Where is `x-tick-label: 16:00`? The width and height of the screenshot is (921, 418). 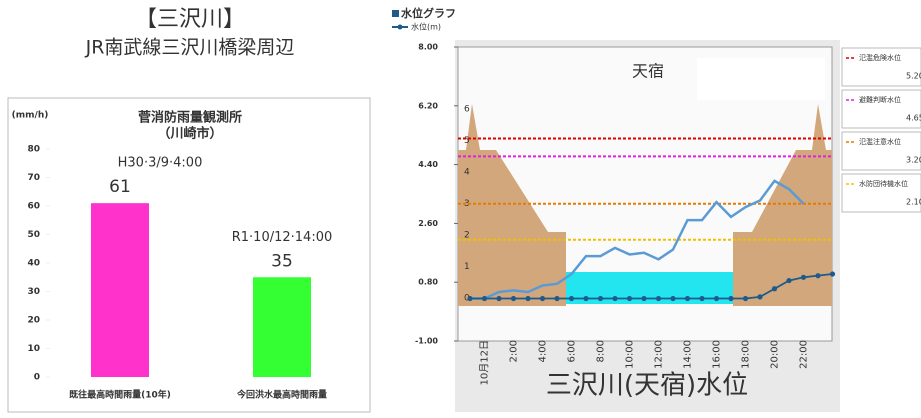
x-tick-label: 16:00 is located at coordinates (717, 354).